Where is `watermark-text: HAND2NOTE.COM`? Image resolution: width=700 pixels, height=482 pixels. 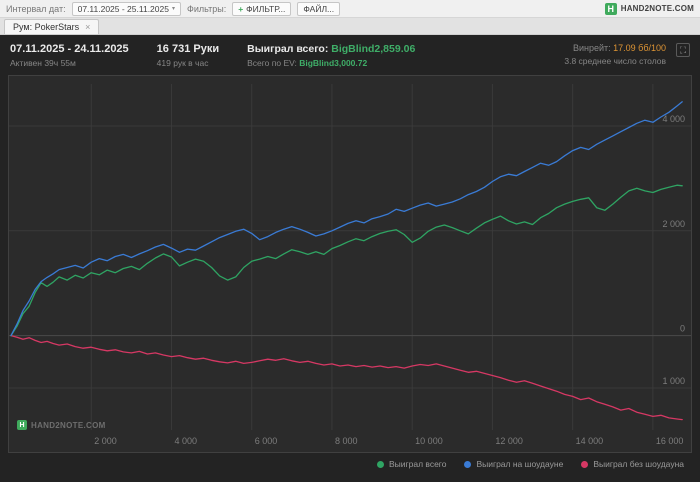 watermark-text: HAND2NOTE.COM is located at coordinates (68, 425).